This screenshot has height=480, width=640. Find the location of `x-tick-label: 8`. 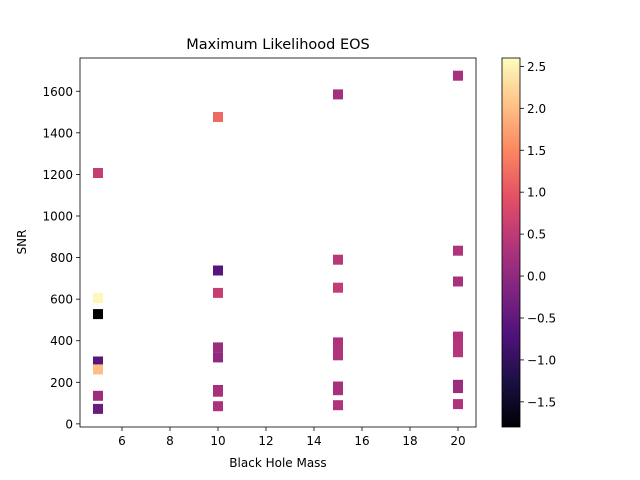

x-tick-label: 8 is located at coordinates (170, 441).